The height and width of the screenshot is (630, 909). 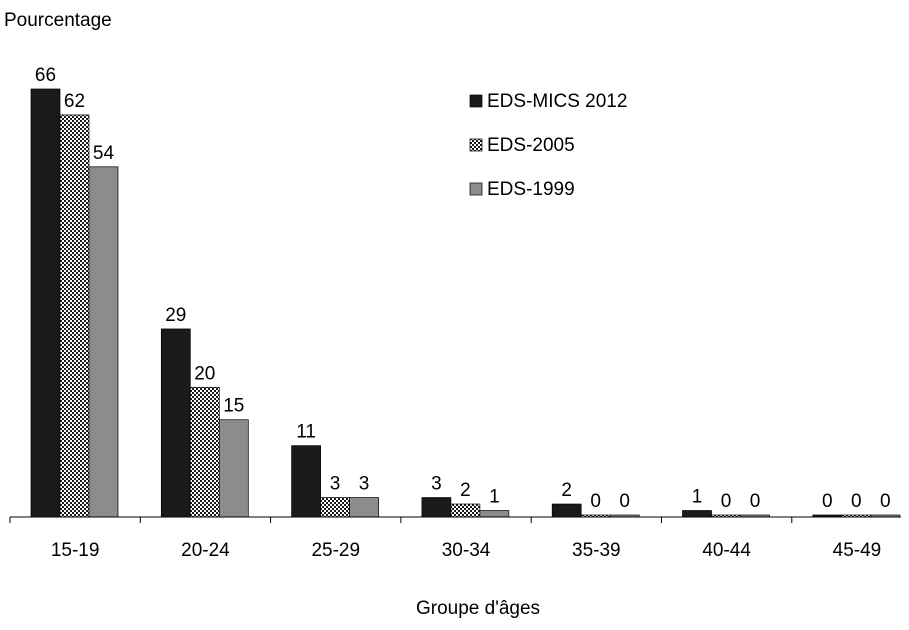 What do you see at coordinates (45, 75) in the screenshot?
I see `data-label: 66` at bounding box center [45, 75].